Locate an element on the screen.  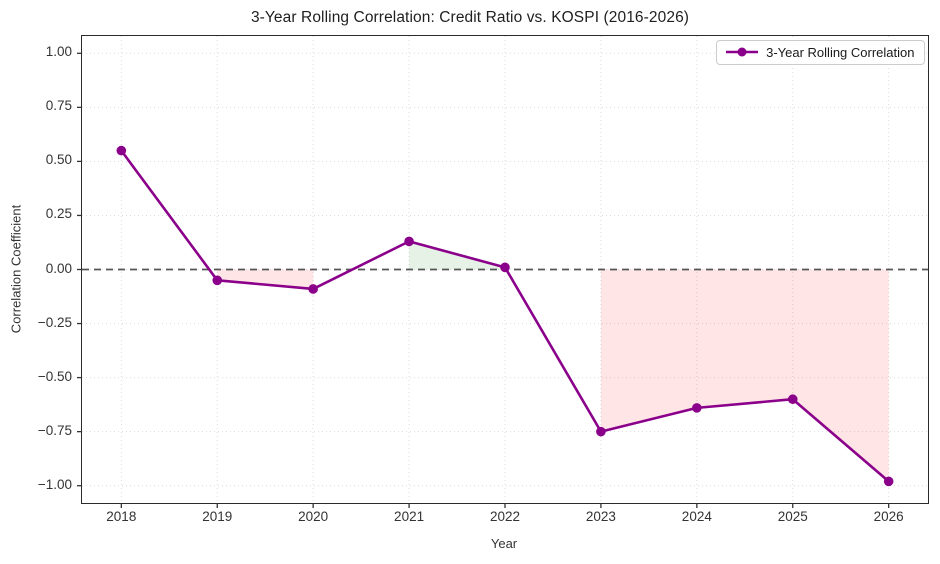
x-tick-label: 2022 is located at coordinates (505, 516).